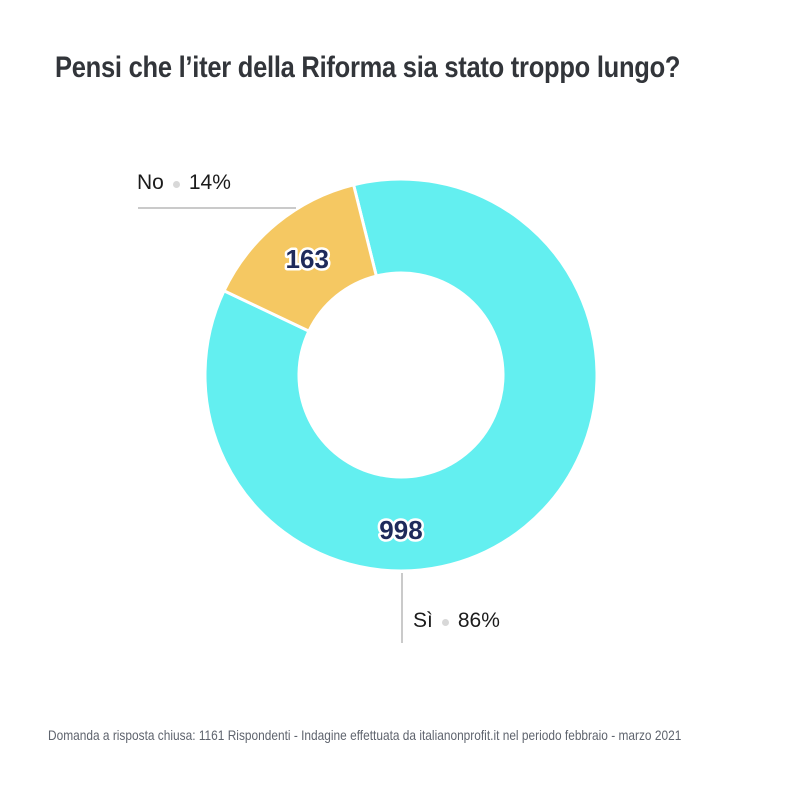 This screenshot has height=800, width=800. I want to click on label-no-pct: 14%, so click(209, 182).